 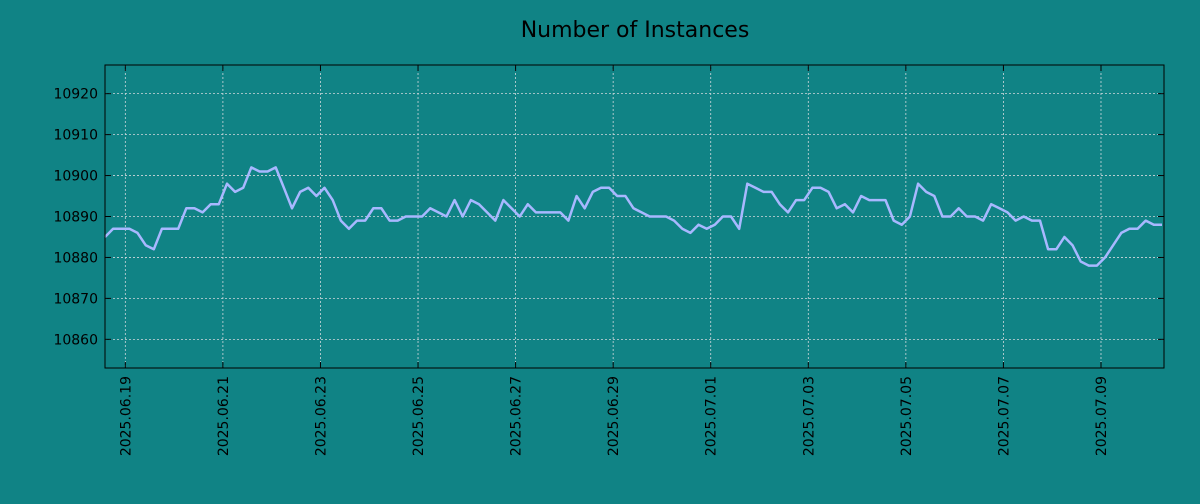 I want to click on x-tick-label: 2025.06.23, so click(x=321, y=416).